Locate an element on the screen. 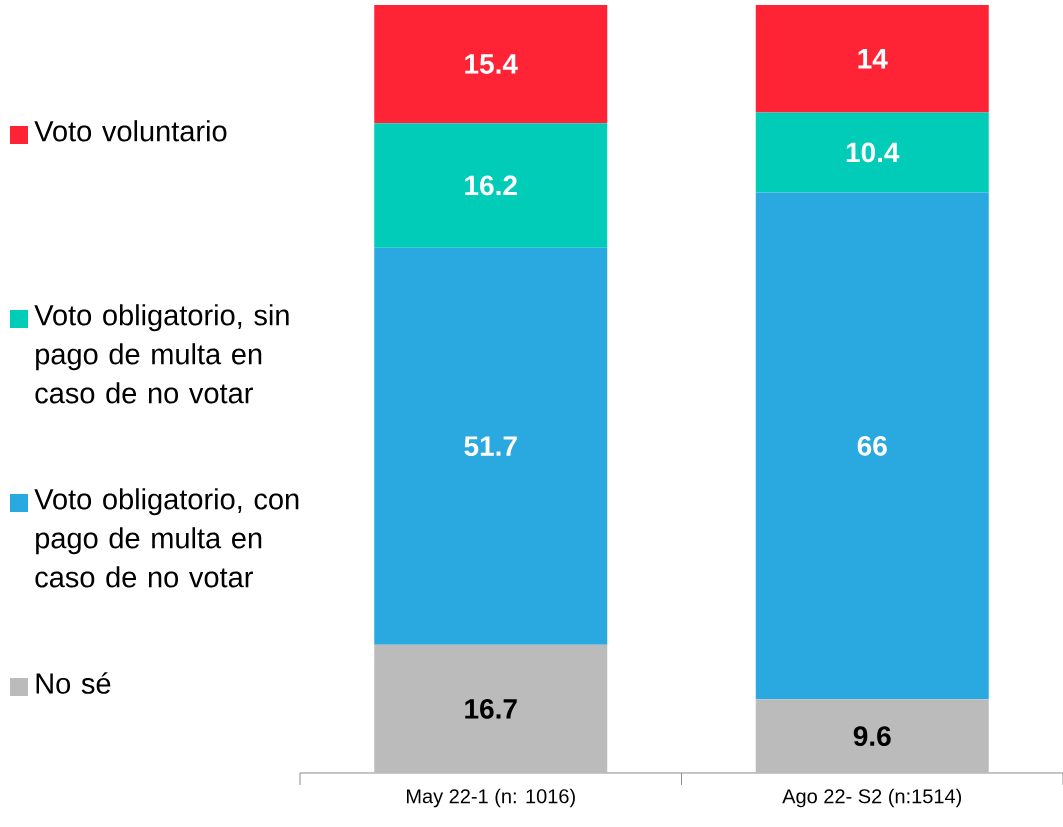  data-label: 14 is located at coordinates (873, 59).